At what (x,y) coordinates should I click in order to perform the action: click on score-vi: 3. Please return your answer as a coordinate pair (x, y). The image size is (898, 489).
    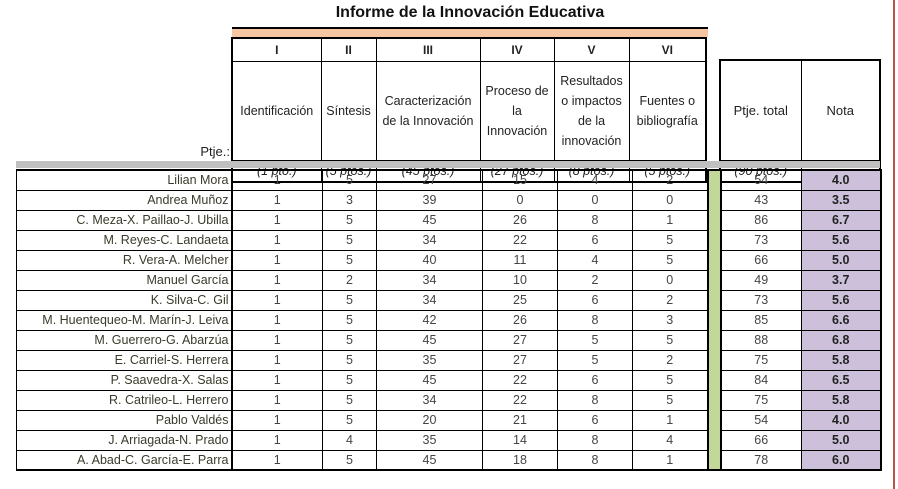
    Looking at the image, I should click on (670, 320).